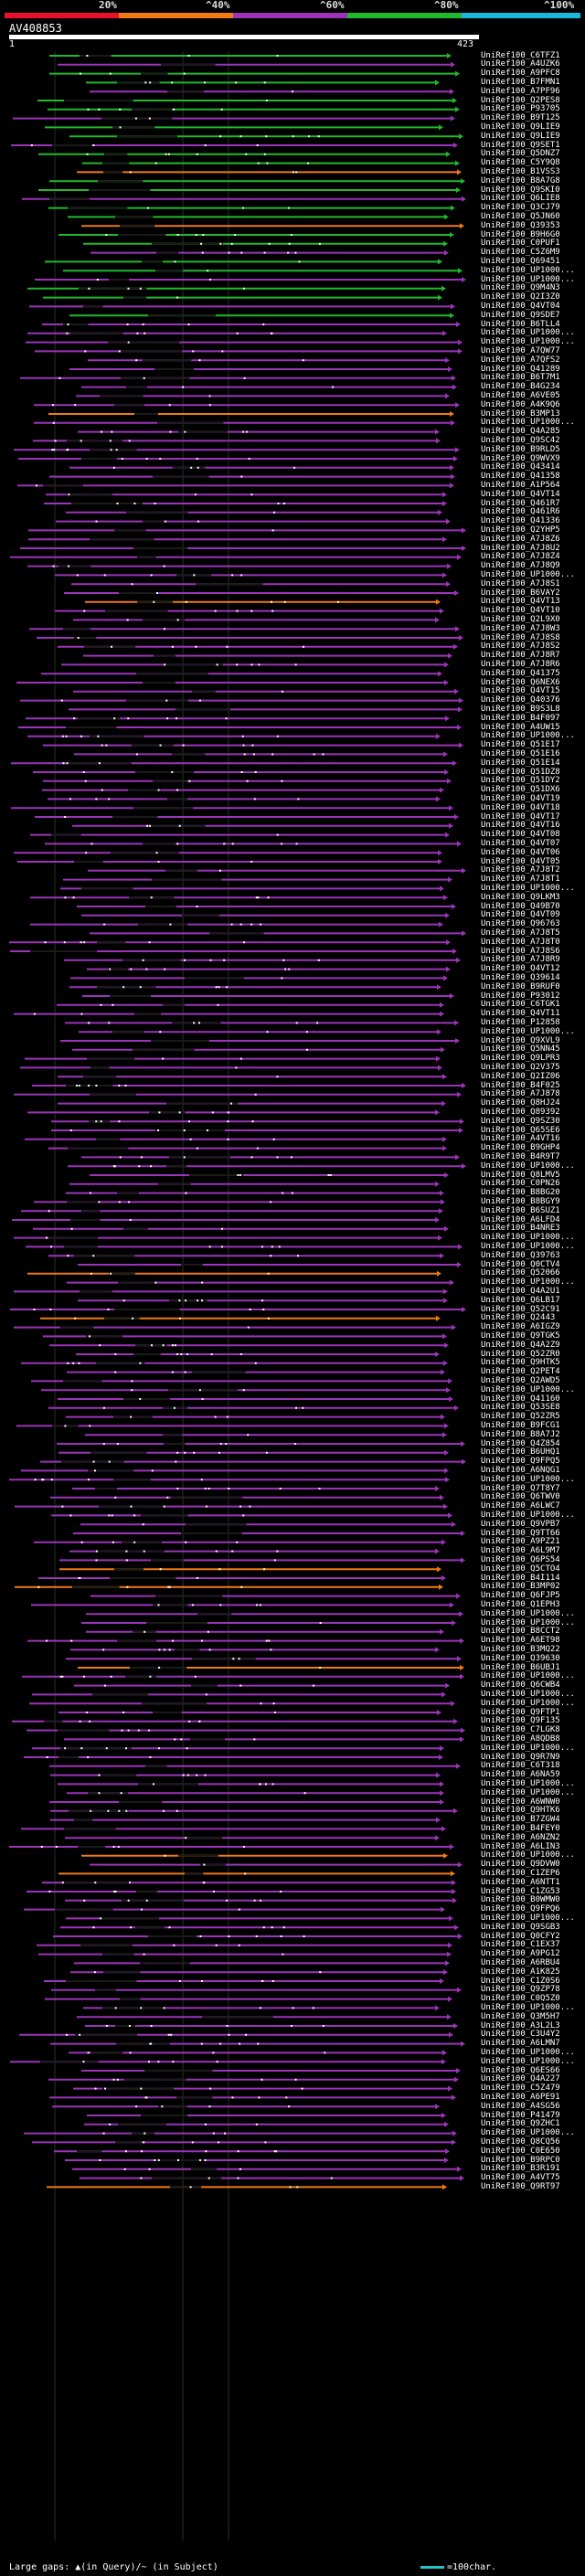 The image size is (585, 2576). What do you see at coordinates (520, 1452) in the screenshot?
I see `hit-label: UniRef100_B6UHQ1` at bounding box center [520, 1452].